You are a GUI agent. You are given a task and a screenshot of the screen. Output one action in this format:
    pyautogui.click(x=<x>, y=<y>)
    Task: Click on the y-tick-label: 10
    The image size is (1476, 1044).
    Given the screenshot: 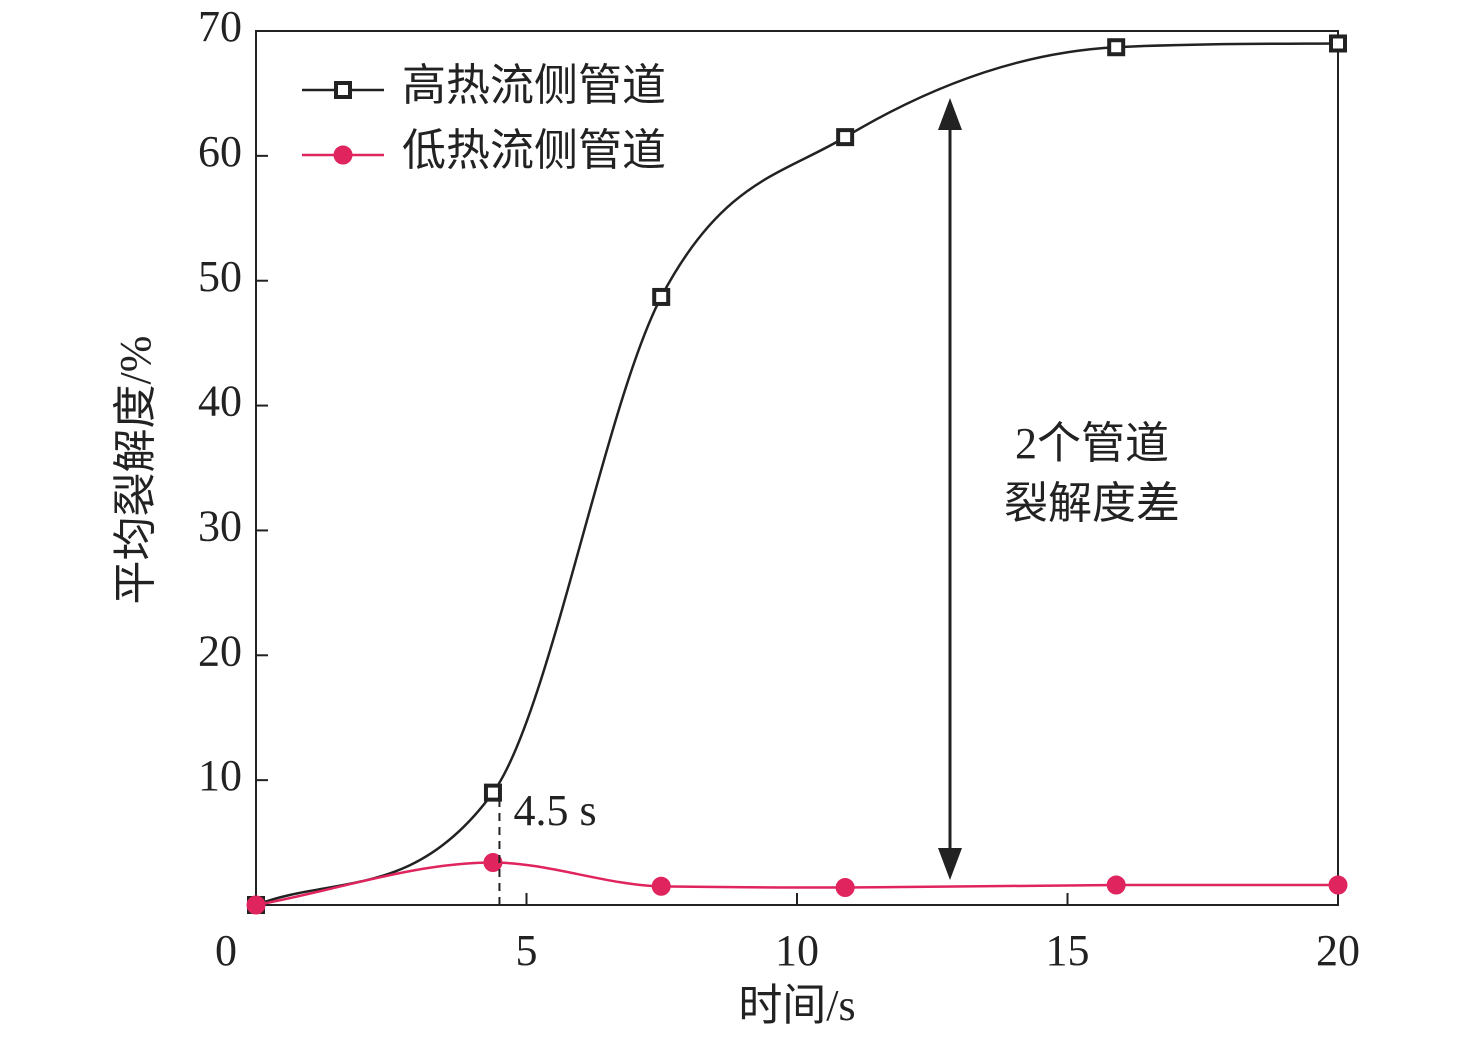 What is the action you would take?
    pyautogui.click(x=220, y=775)
    